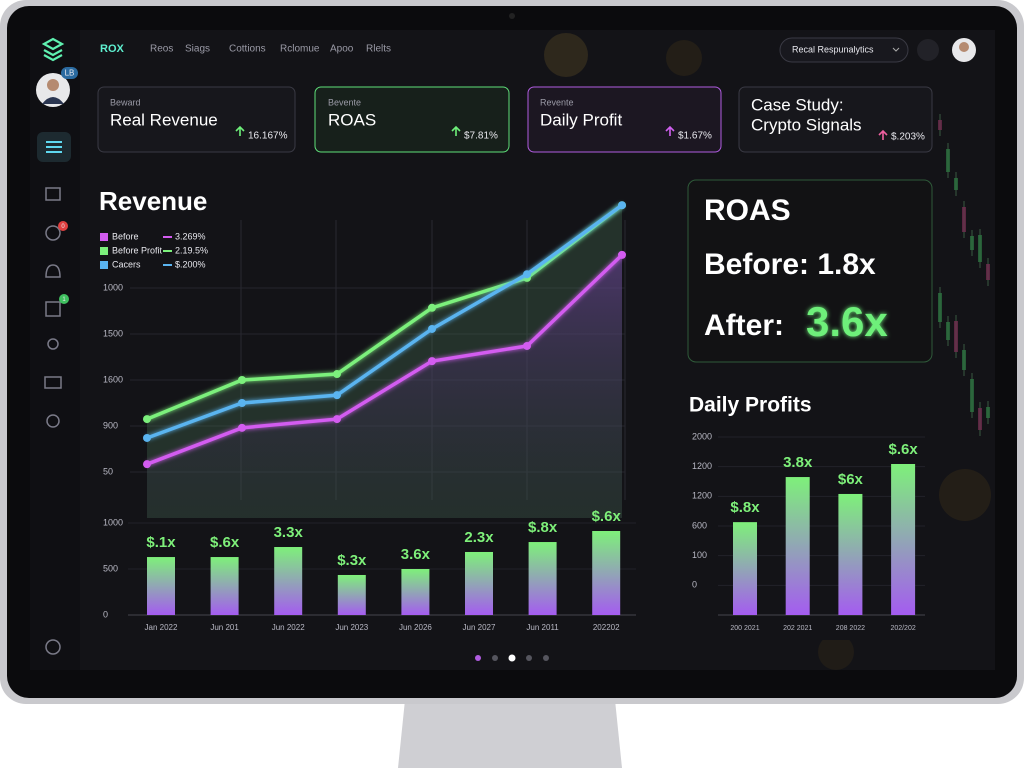  Describe the element at coordinates (903, 449) in the screenshot. I see `bar-label: $.6x` at that location.